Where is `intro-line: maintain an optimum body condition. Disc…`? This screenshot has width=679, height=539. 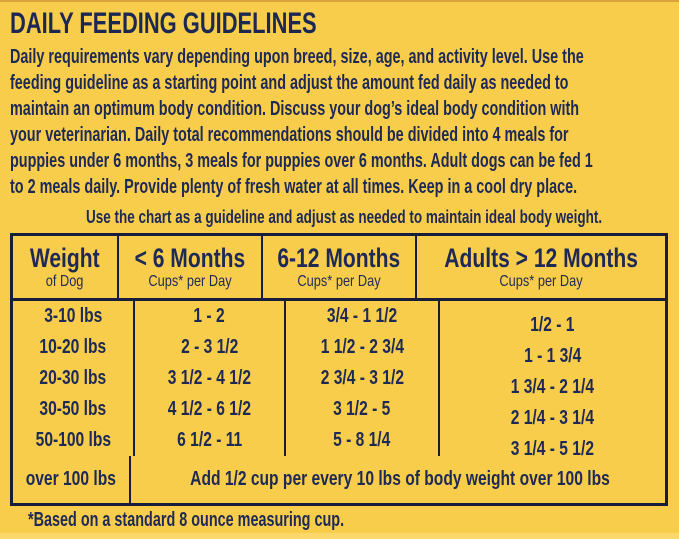
intro-line: maintain an optimum body condition. Disc… is located at coordinates (295, 109).